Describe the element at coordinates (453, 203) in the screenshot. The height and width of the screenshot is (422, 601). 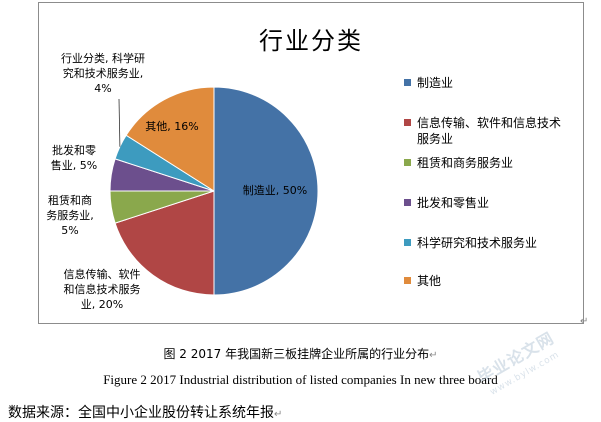
I see `legend-label: 批发和零售业` at that location.